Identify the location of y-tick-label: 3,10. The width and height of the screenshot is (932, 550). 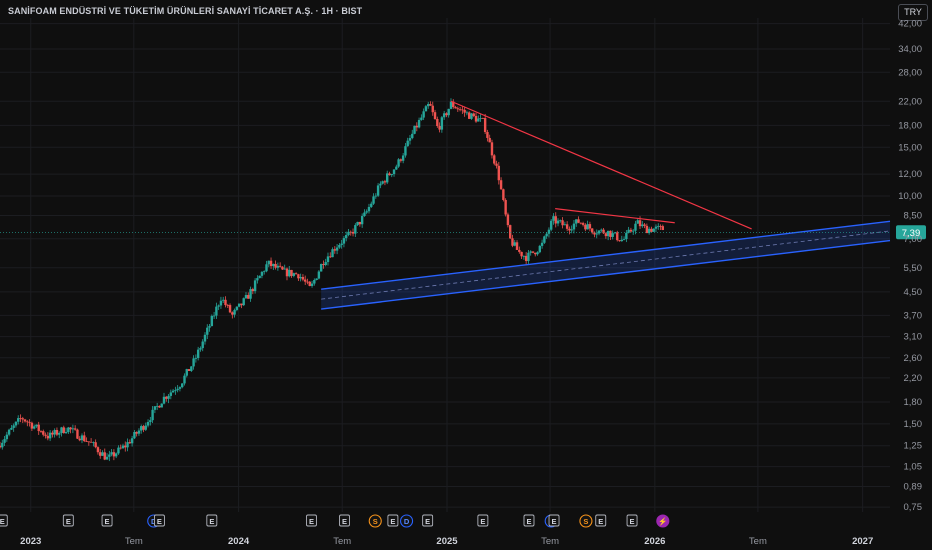
(913, 337).